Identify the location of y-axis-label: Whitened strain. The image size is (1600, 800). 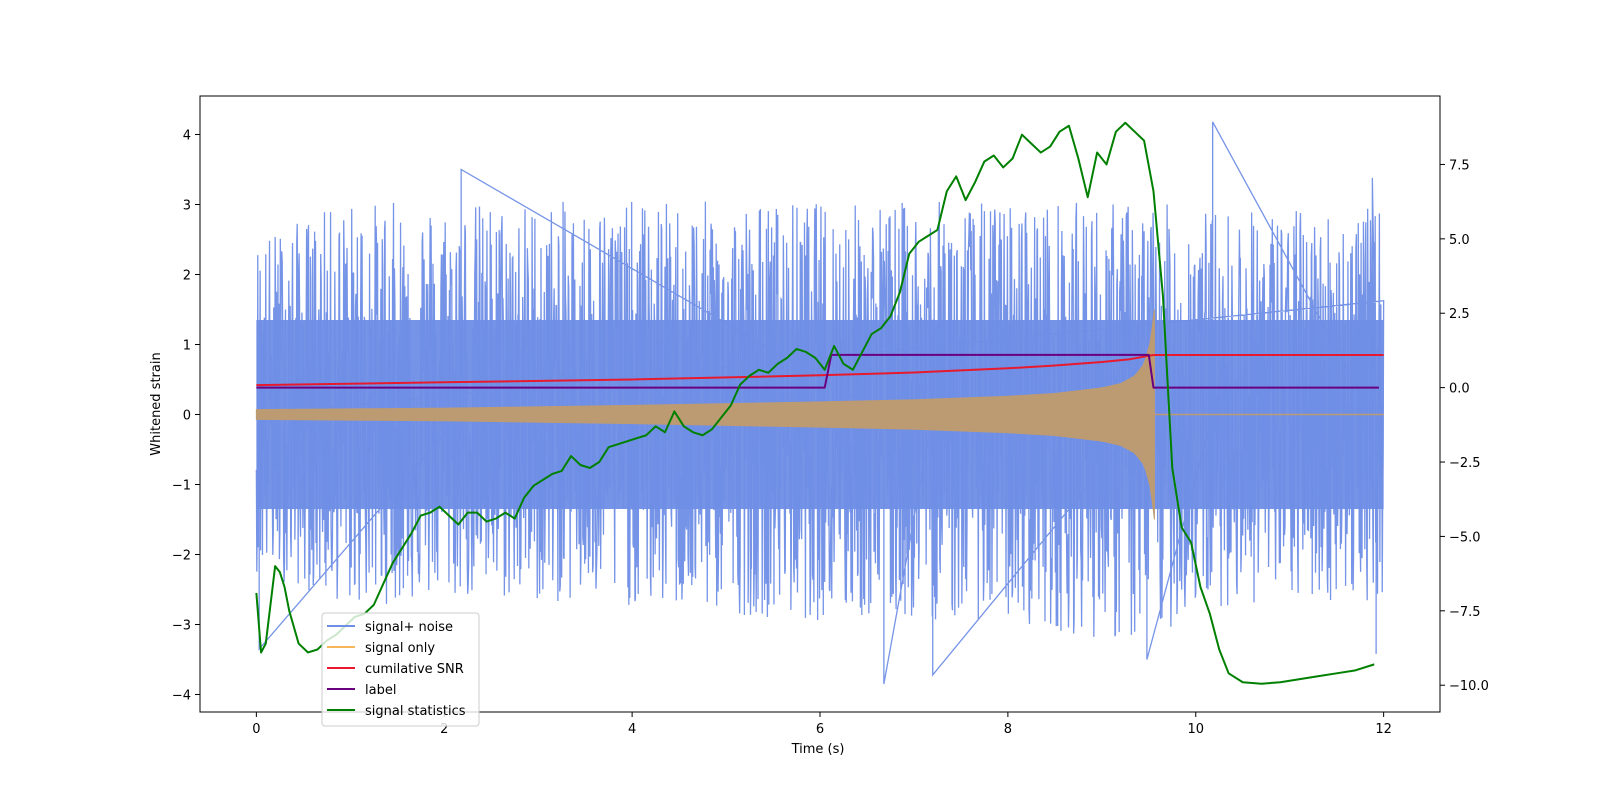
(156, 403).